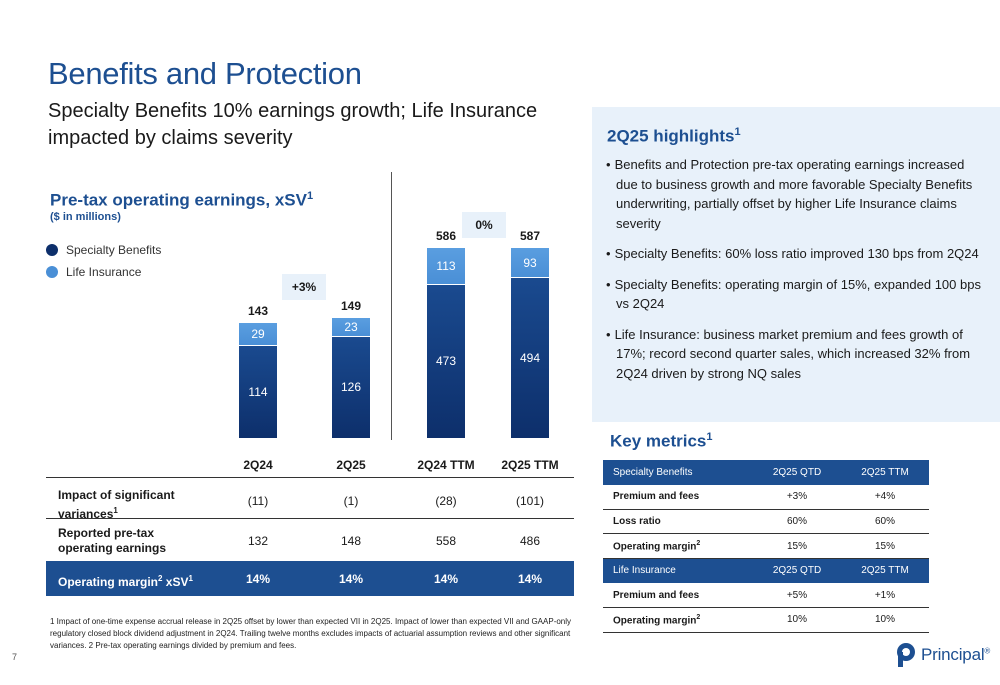 This screenshot has height=685, width=1000. What do you see at coordinates (446, 236) in the screenshot?
I see `bar-total-label: 586` at bounding box center [446, 236].